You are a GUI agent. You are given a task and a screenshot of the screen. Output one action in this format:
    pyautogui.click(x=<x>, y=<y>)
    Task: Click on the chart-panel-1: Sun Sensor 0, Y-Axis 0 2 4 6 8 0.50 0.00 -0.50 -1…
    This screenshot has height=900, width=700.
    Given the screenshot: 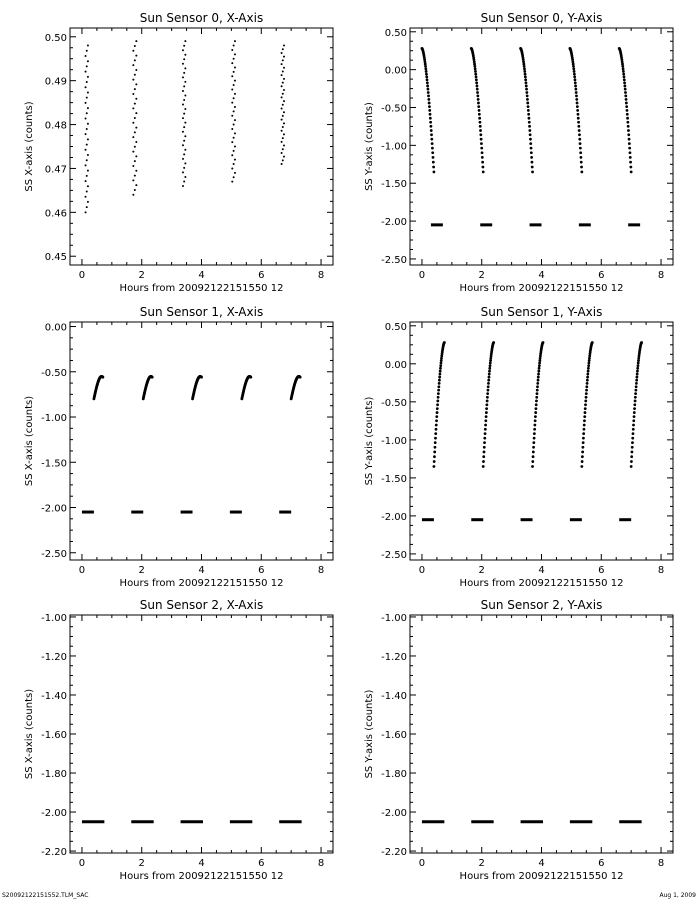 What is the action you would take?
    pyautogui.click(x=519, y=152)
    